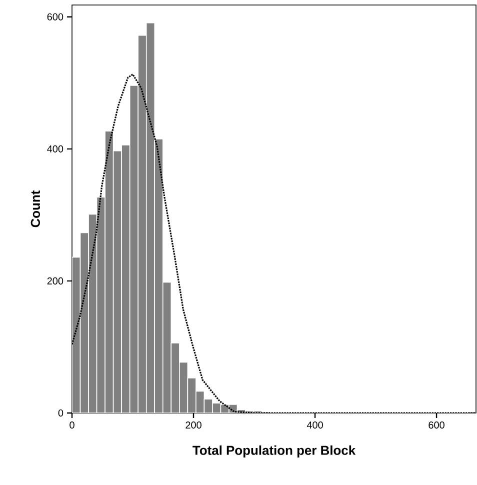 This screenshot has height=485, width=477. I want to click on x-tick-label: 200, so click(194, 425).